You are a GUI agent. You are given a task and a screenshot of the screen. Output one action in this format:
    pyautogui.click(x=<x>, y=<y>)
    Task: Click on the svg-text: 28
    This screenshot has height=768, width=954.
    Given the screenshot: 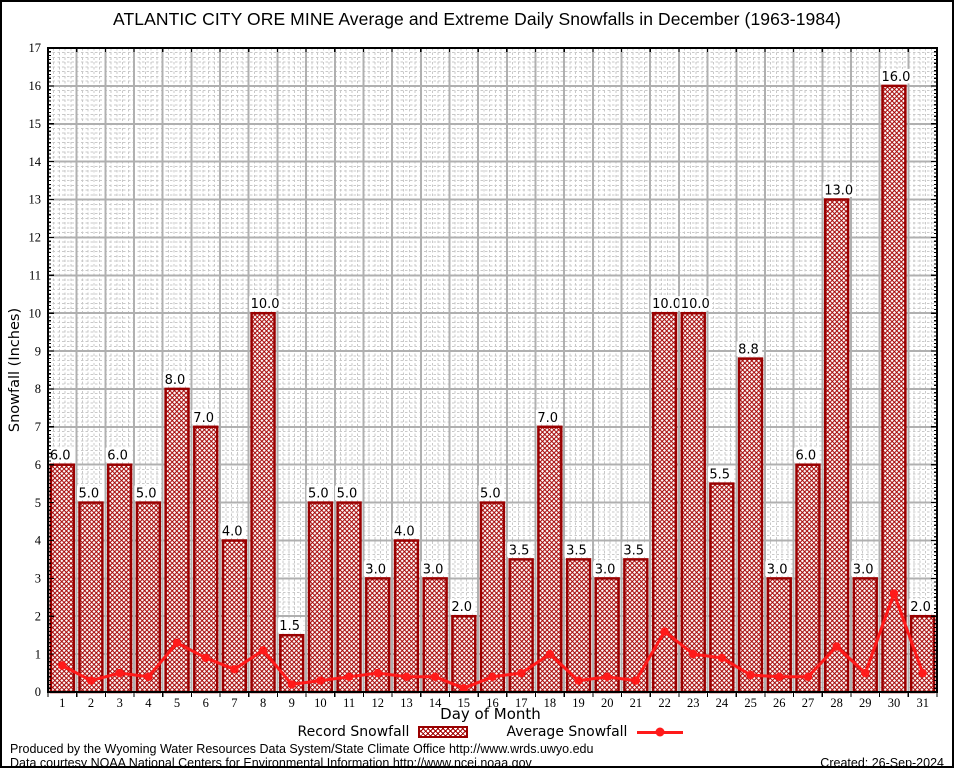 What is the action you would take?
    pyautogui.click(x=836, y=703)
    